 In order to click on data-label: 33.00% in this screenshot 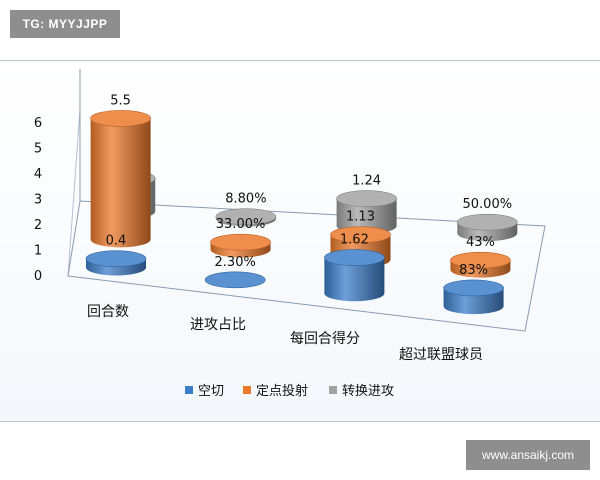, I will do `click(241, 224)`.